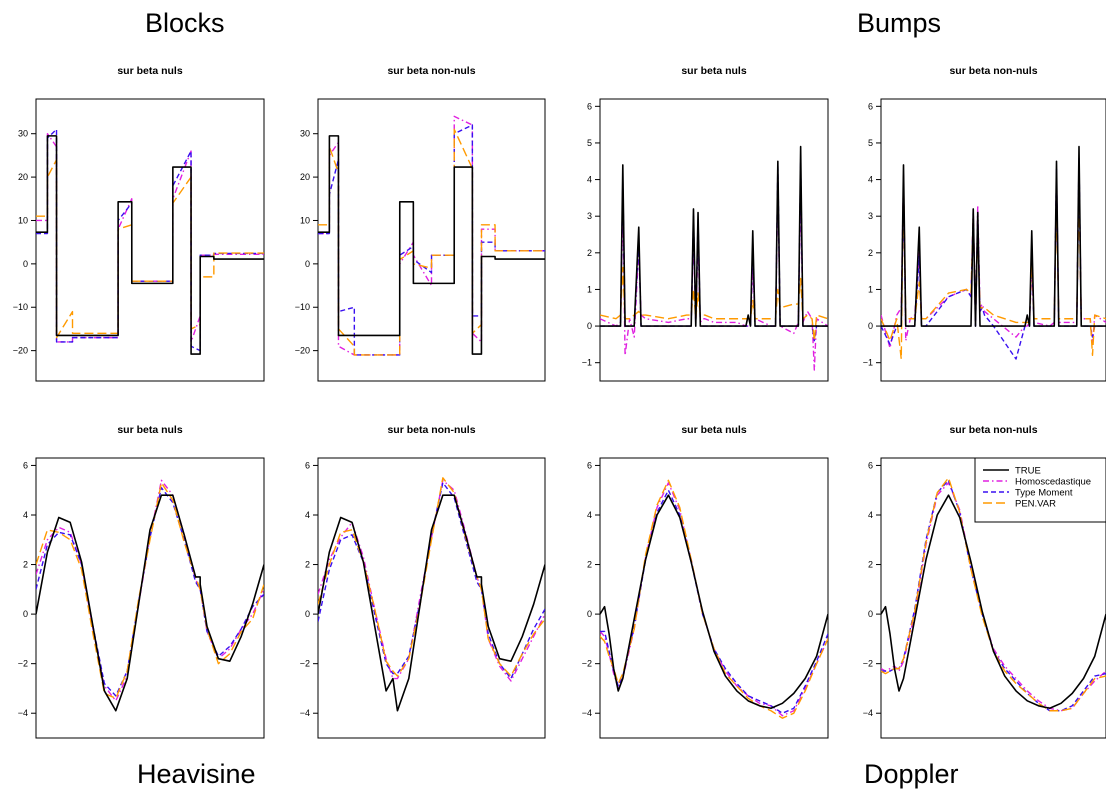 The width and height of the screenshot is (1106, 796). I want to click on legend-label-homoscedastique: Homoscedastique, so click(1053, 482).